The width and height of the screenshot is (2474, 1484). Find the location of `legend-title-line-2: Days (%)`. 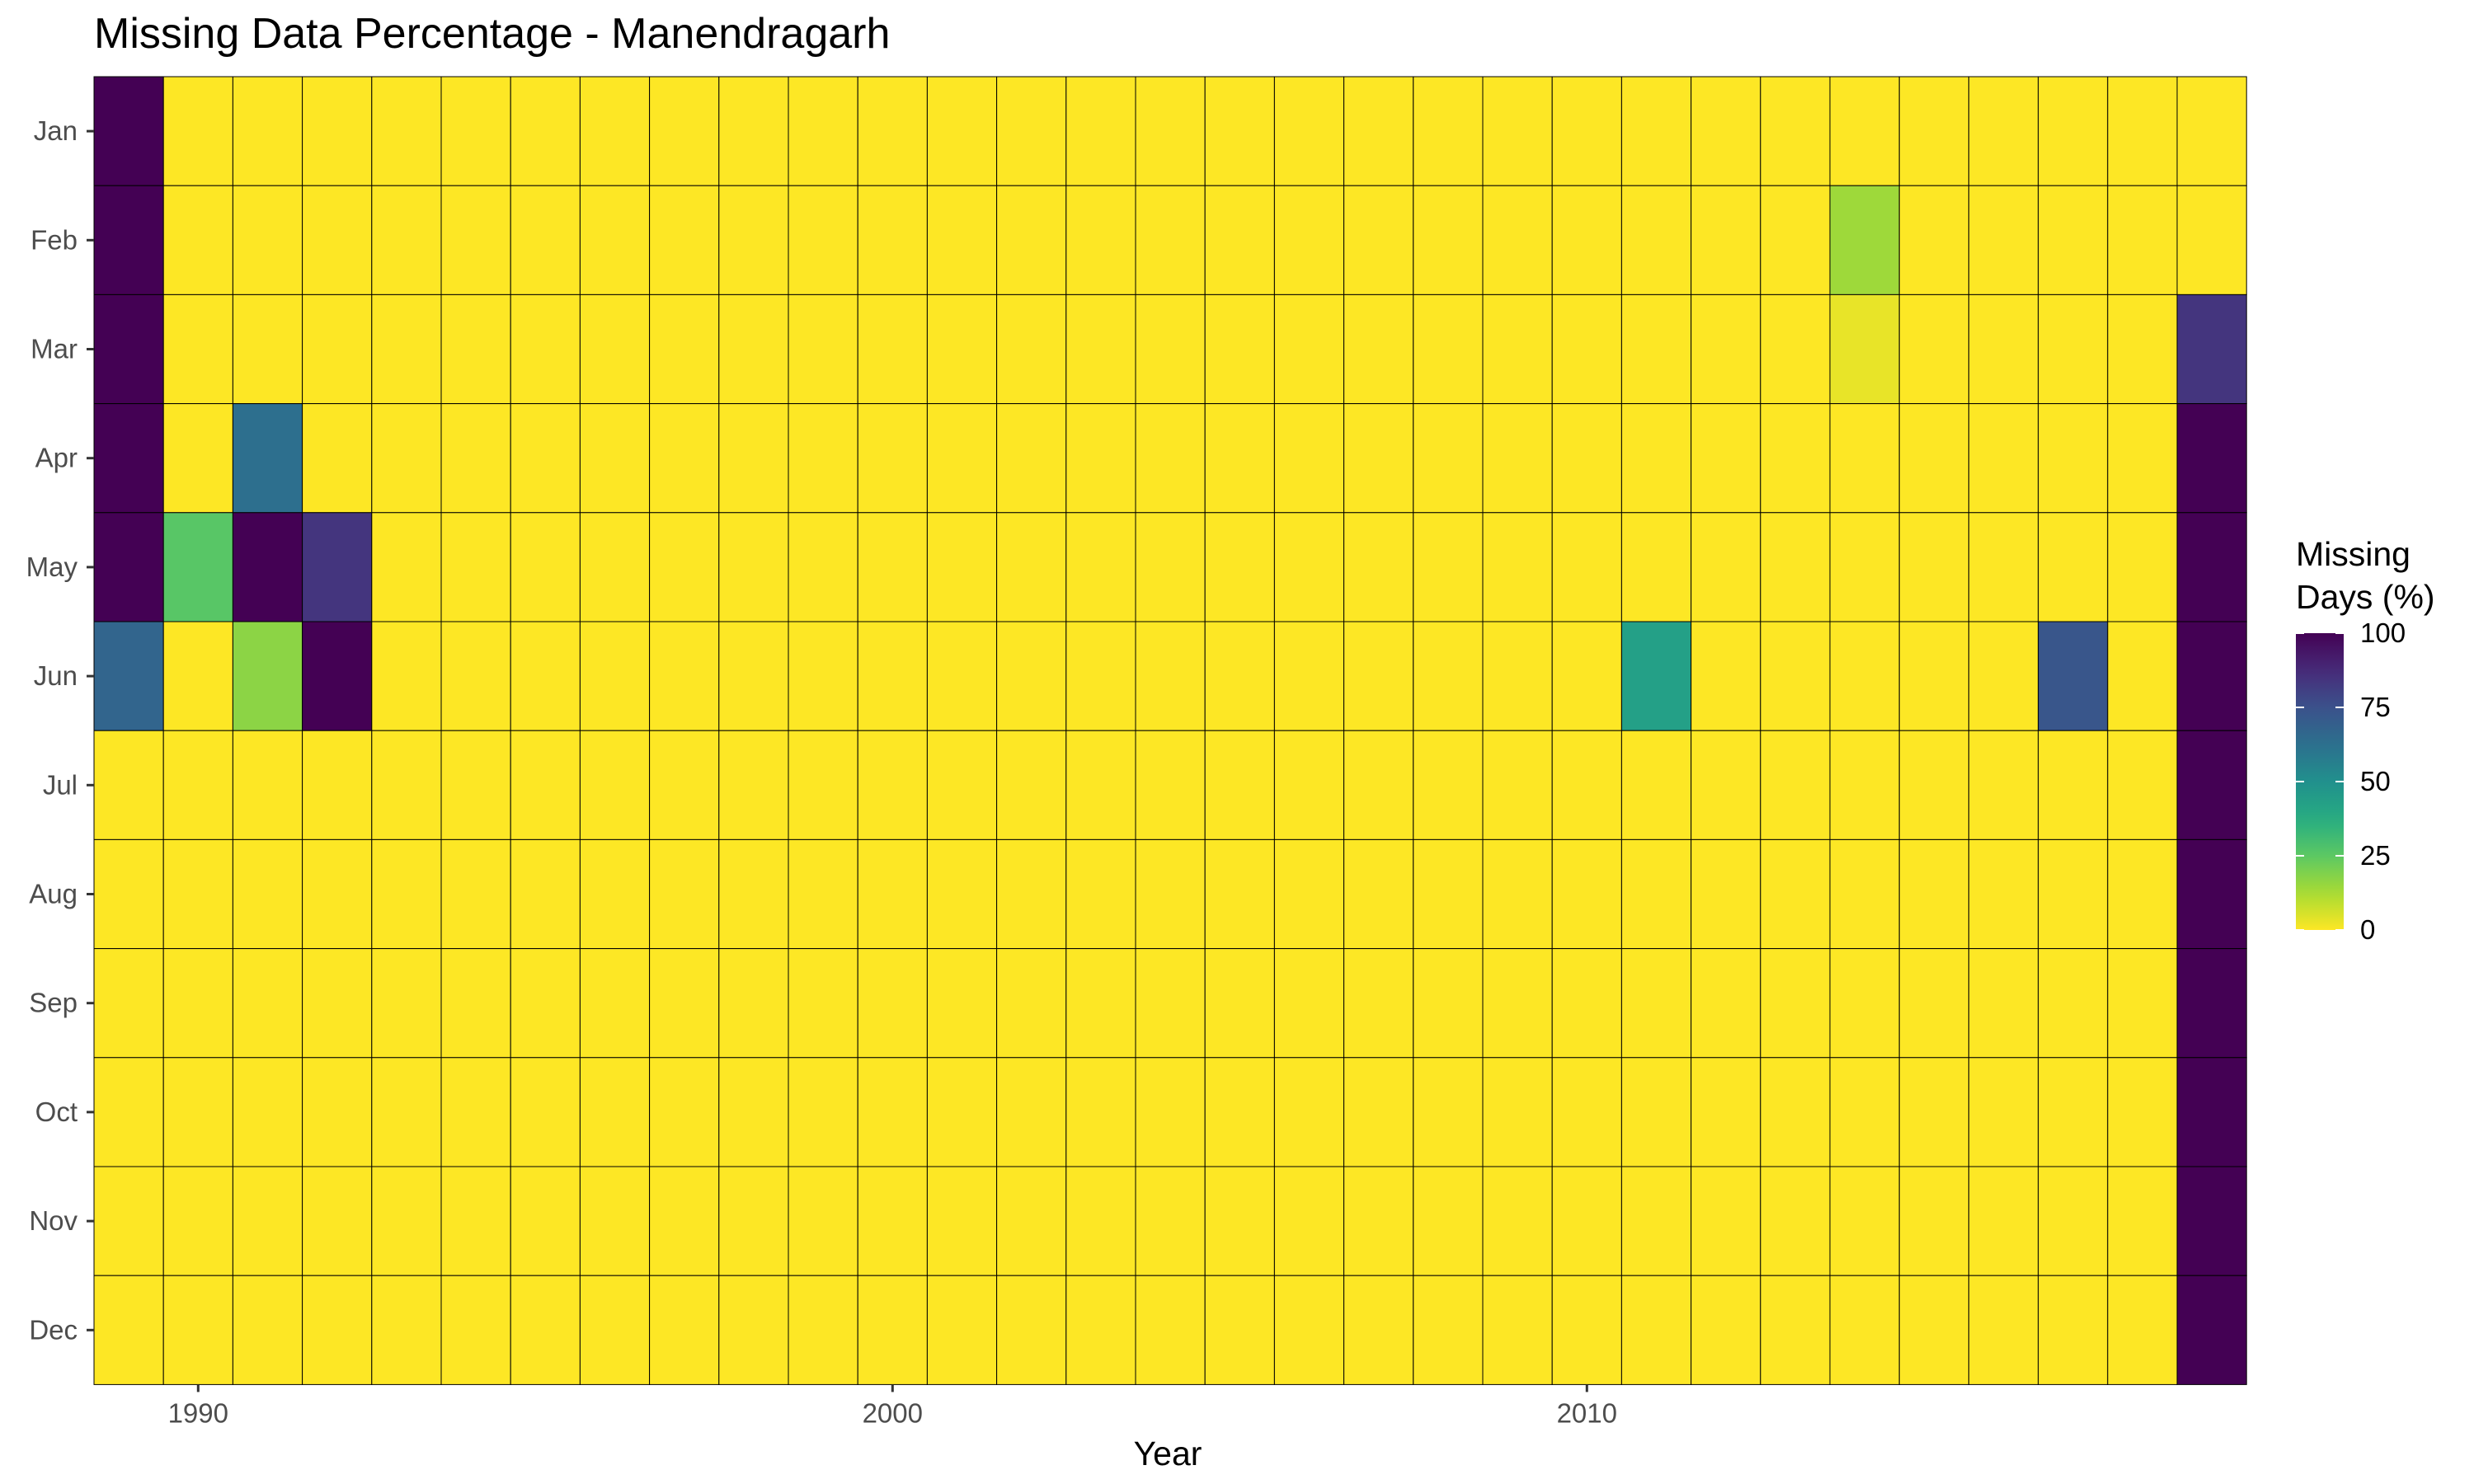

legend-title-line-2: Days (%) is located at coordinates (2365, 597).